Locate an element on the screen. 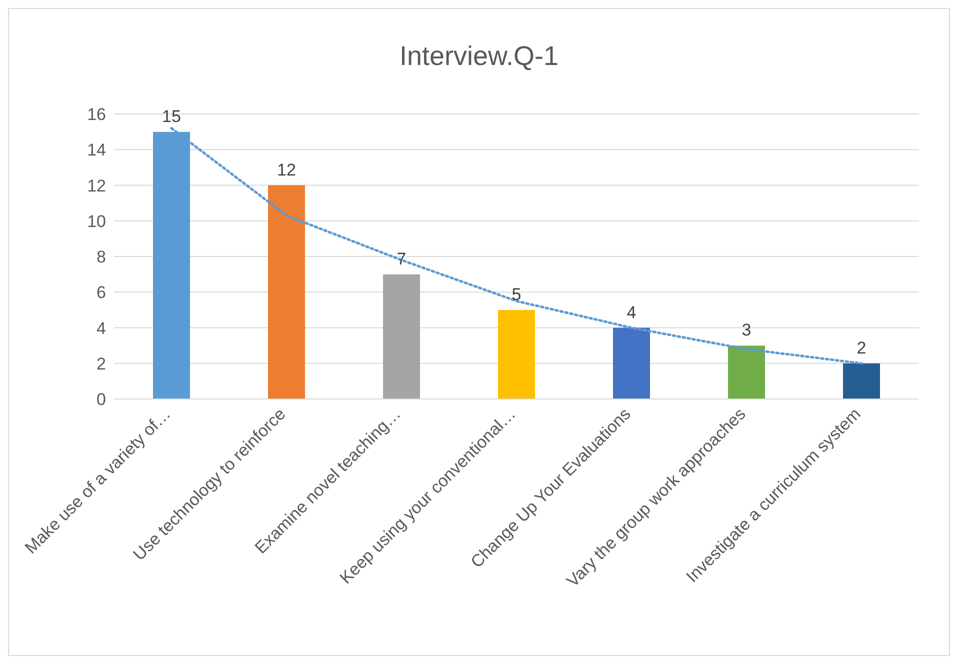 The height and width of the screenshot is (664, 958). data-label: 3 is located at coordinates (747, 330).